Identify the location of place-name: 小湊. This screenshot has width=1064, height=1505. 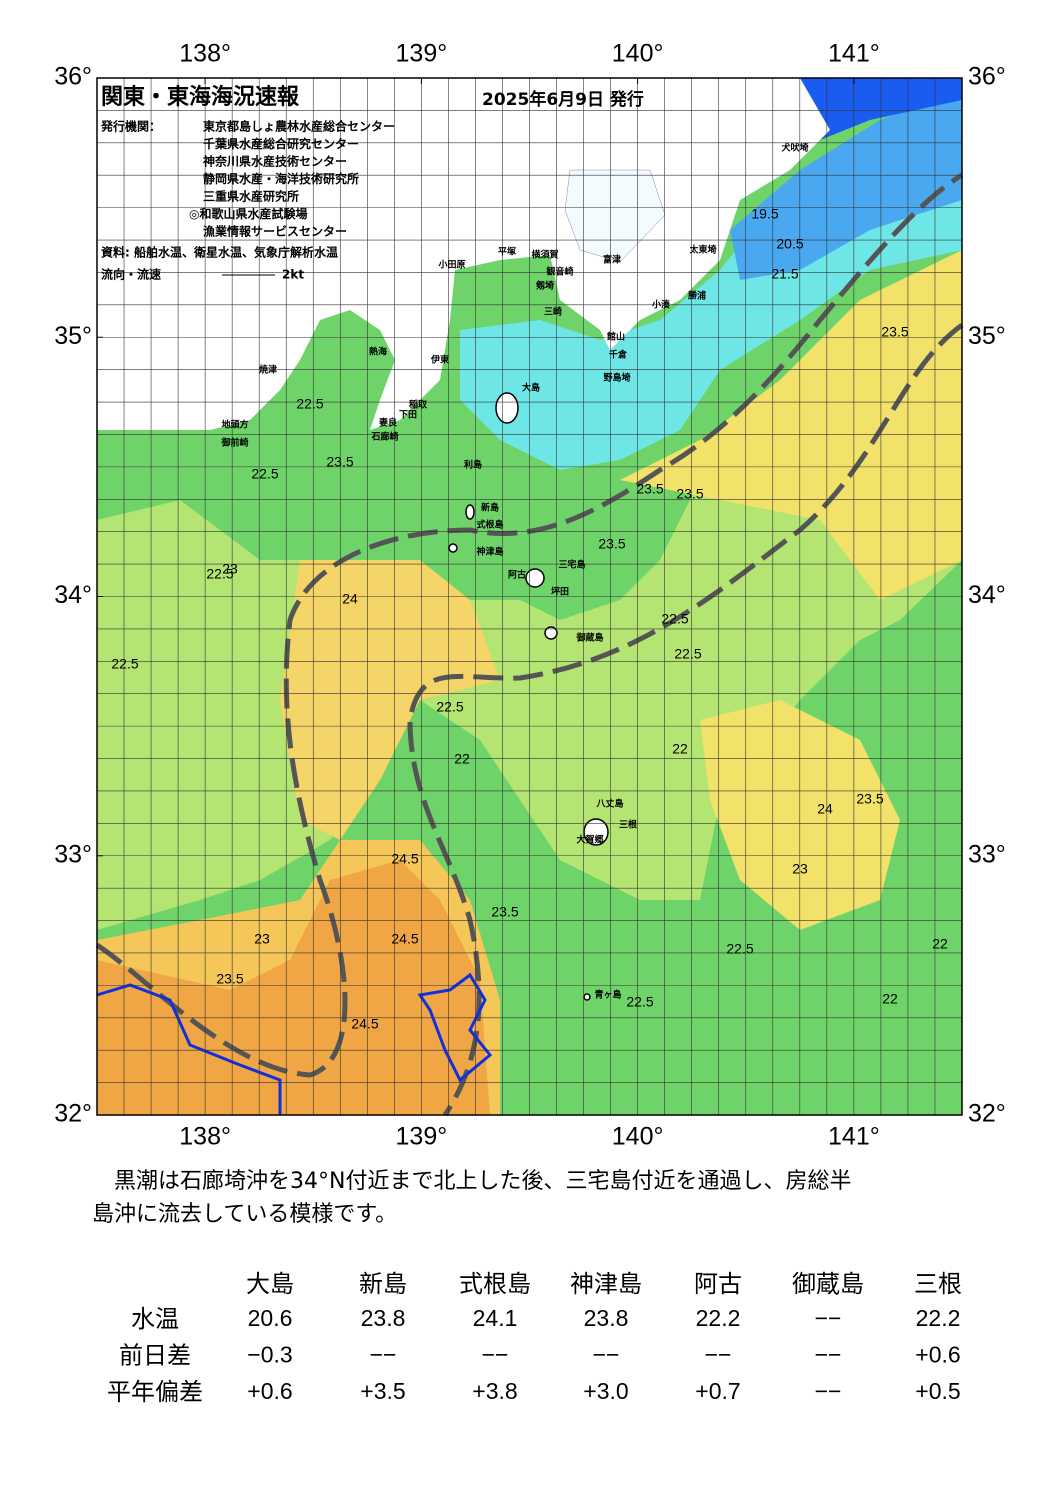
(661, 305).